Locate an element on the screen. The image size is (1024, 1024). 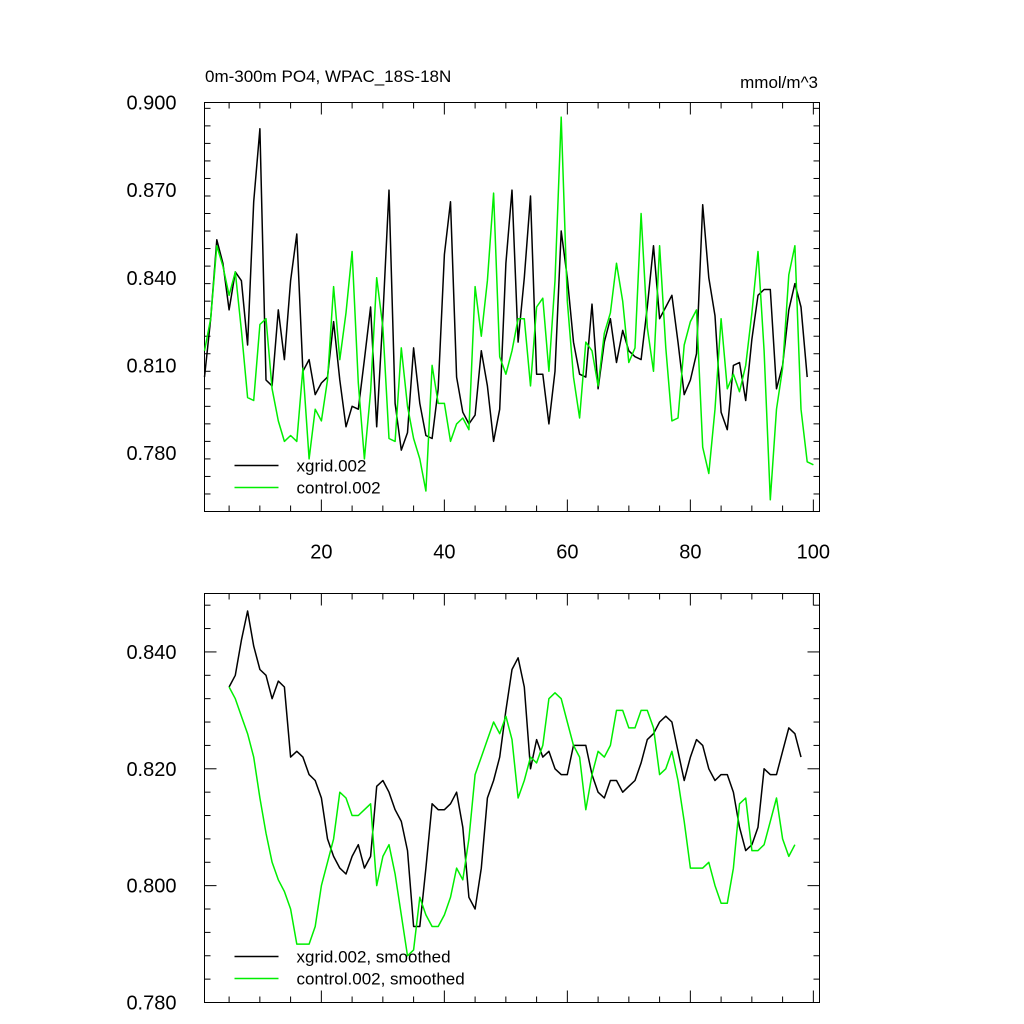
top-panel-units: mmol/m^3 is located at coordinates (779, 82).